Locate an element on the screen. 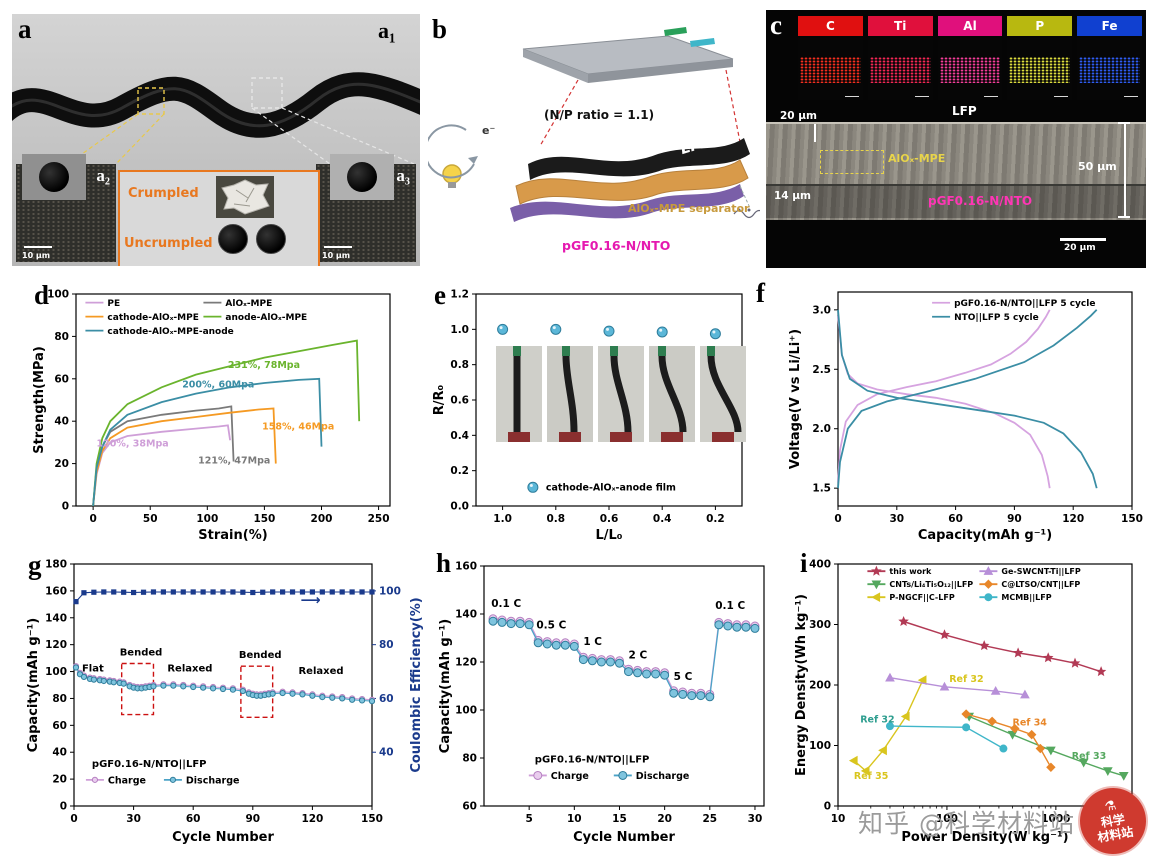 This screenshot has width=1152, height=863. tab-cyan is located at coordinates (702, 42).